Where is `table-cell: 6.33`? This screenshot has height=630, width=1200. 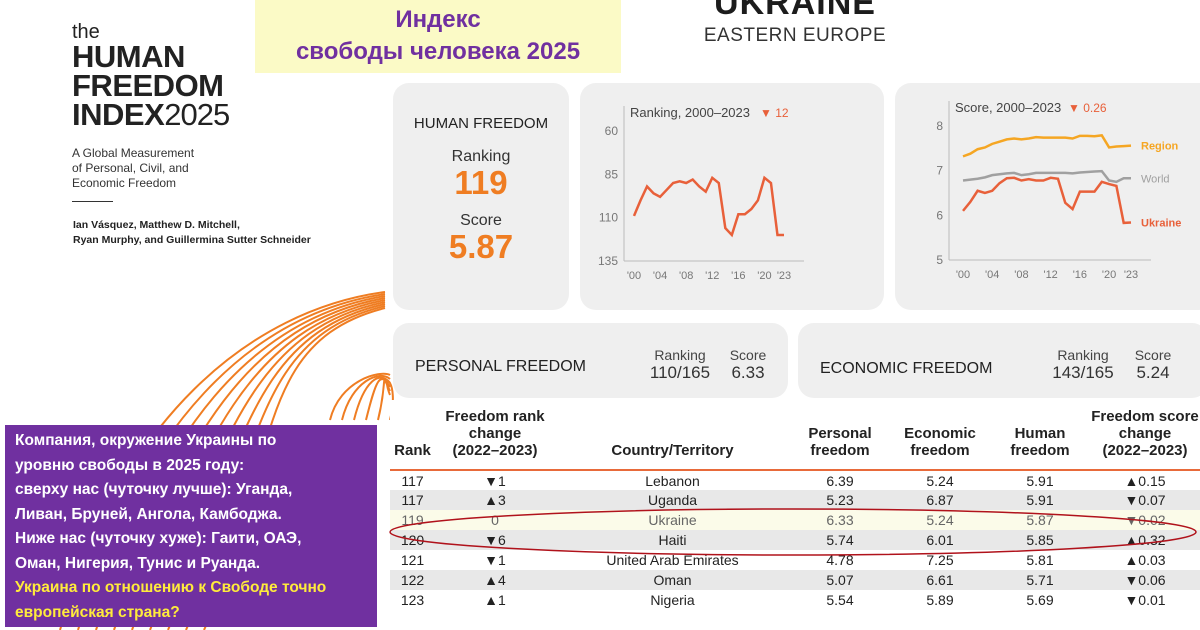 table-cell: 6.33 is located at coordinates (840, 520).